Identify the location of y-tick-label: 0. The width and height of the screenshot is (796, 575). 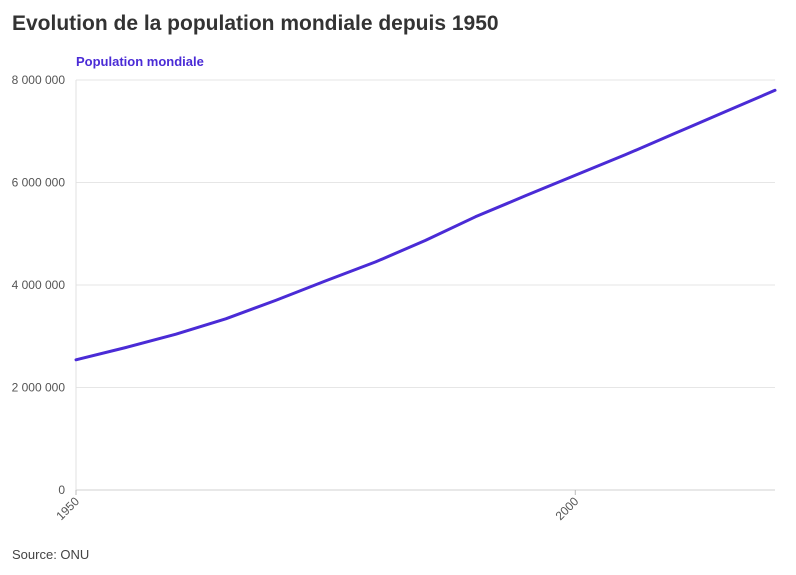
(61, 490).